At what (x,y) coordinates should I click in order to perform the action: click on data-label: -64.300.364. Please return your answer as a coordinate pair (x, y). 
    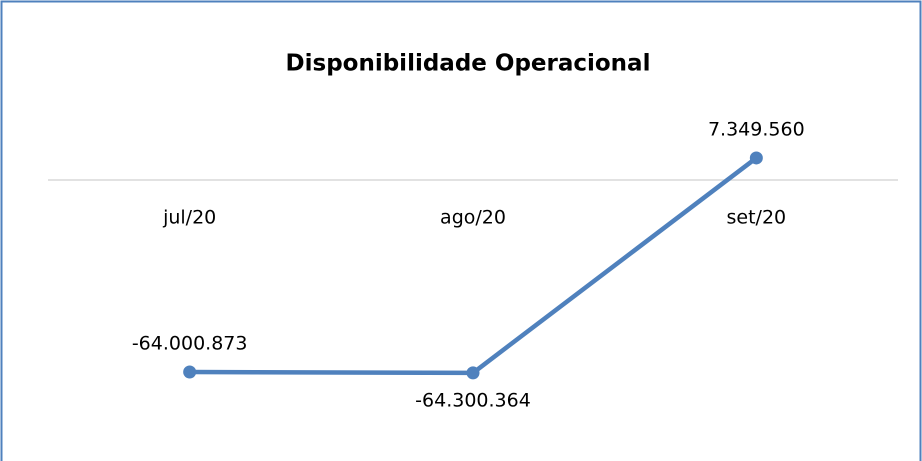
    Looking at the image, I should click on (473, 400).